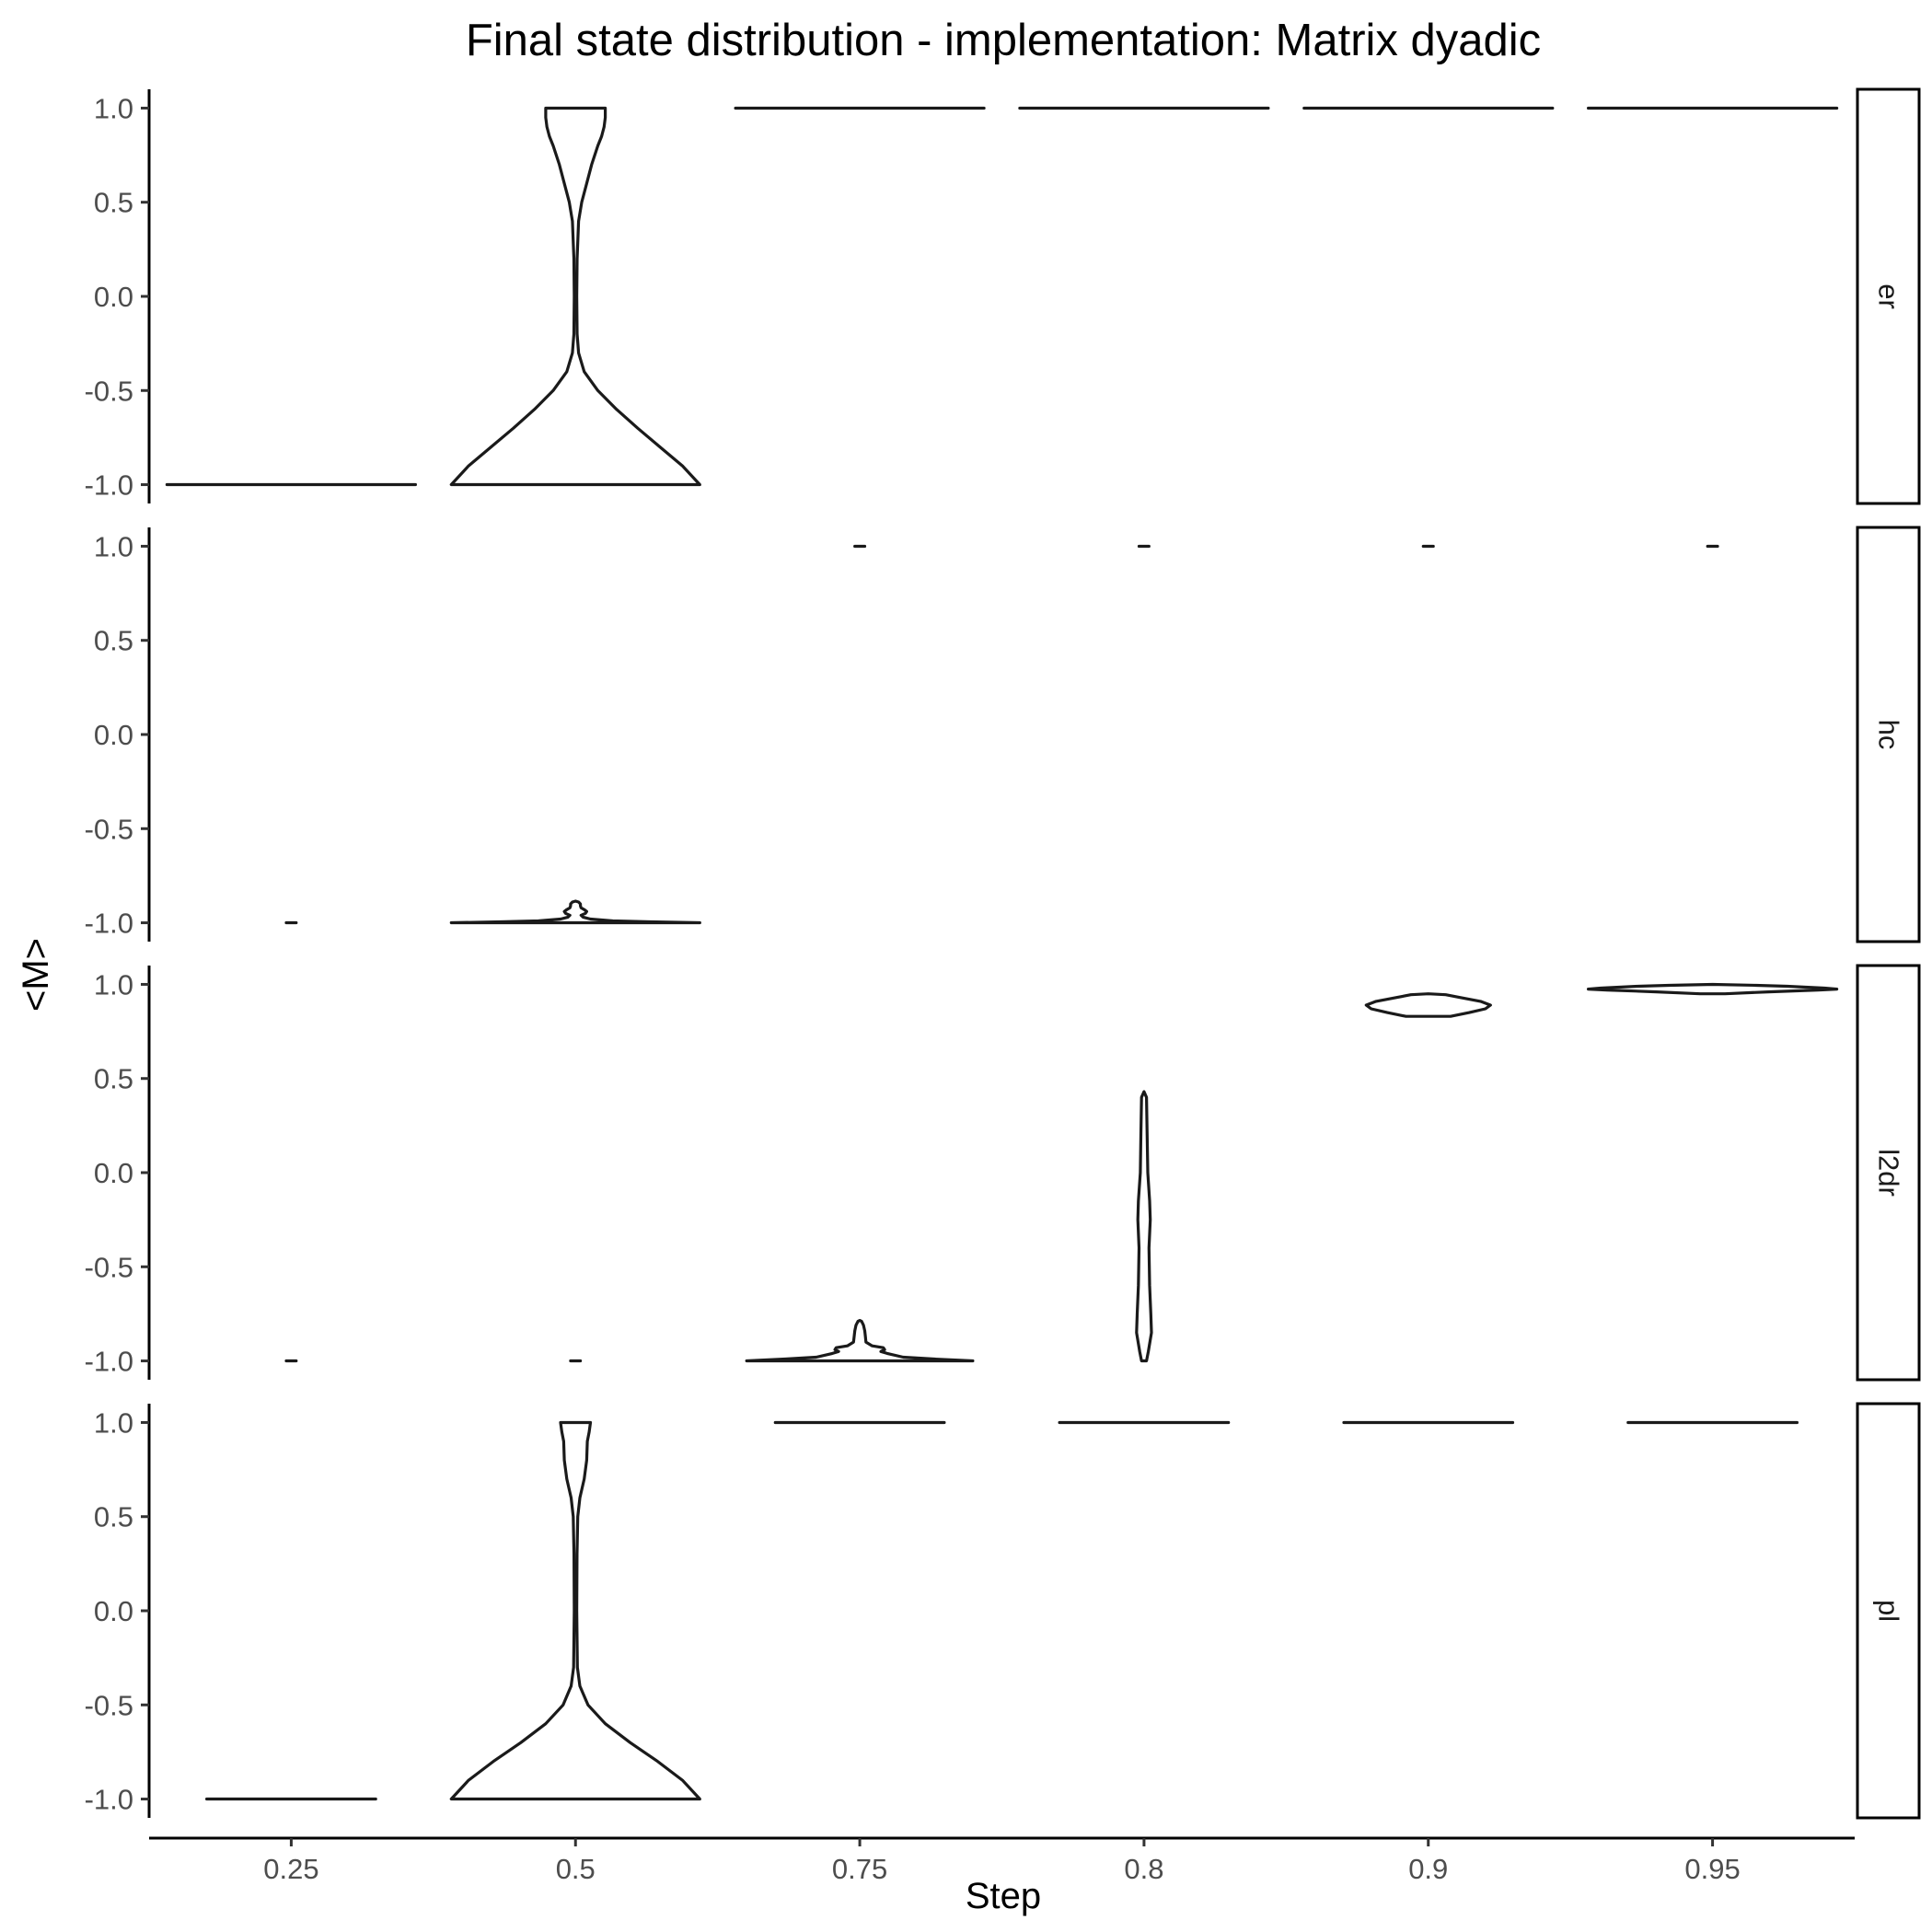 The width and height of the screenshot is (1932, 1932). What do you see at coordinates (575, 912) in the screenshot?
I see `violin-hc-0.5` at bounding box center [575, 912].